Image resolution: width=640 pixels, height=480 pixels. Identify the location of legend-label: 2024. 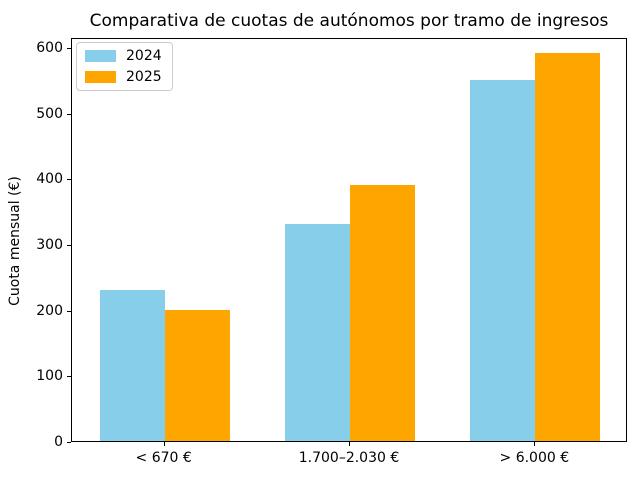
(144, 56).